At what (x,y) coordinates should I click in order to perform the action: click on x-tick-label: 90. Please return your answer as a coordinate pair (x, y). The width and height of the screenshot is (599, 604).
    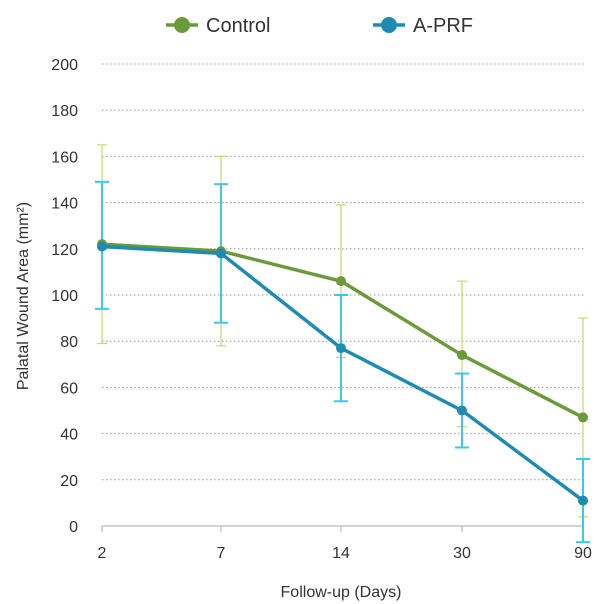
    Looking at the image, I should click on (583, 553).